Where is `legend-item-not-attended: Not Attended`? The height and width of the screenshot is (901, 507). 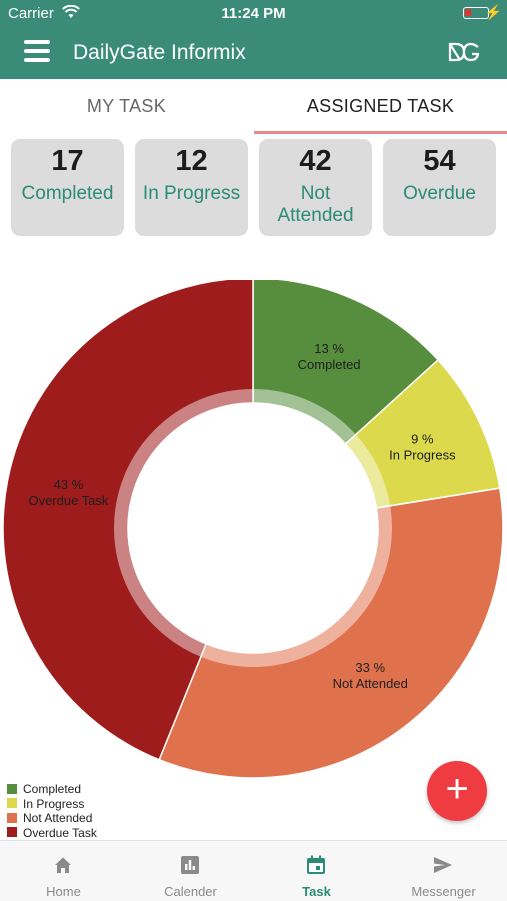
legend-item-not-attended: Not Attended is located at coordinates (52, 818).